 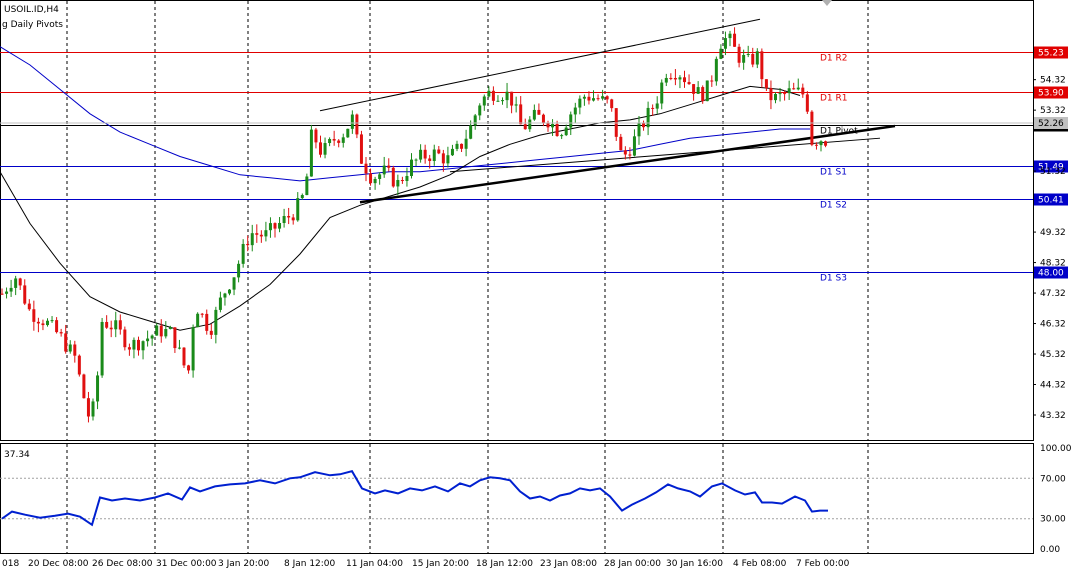 What do you see at coordinates (1053, 520) in the screenshot?
I see `rsi-tick-2: 30.00` at bounding box center [1053, 520].